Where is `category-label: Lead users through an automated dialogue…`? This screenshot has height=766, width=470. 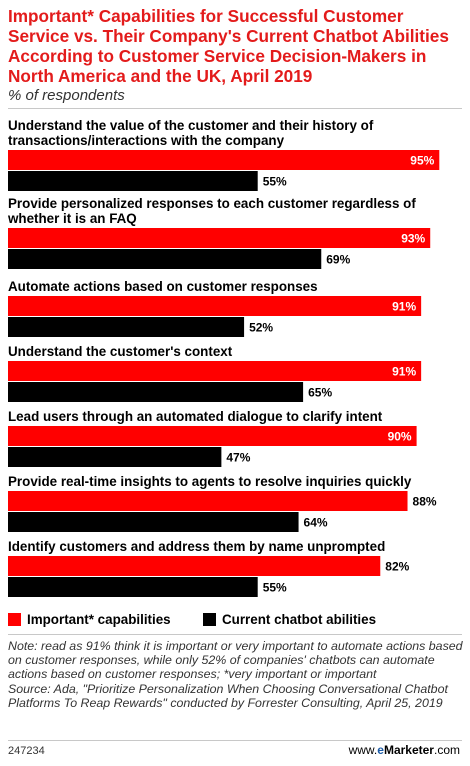
category-label: Lead users through an automated dialogue… is located at coordinates (195, 416).